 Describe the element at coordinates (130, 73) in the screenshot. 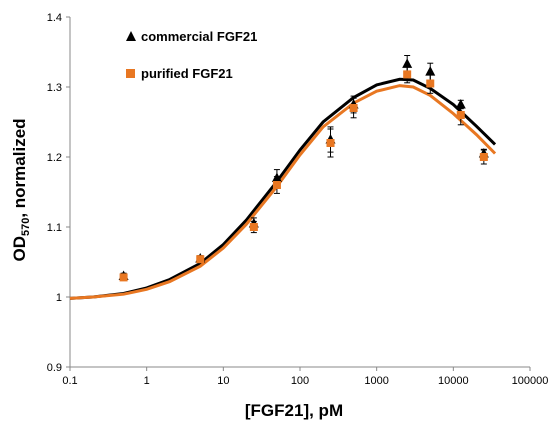

I see `legend-marker-purified` at that location.